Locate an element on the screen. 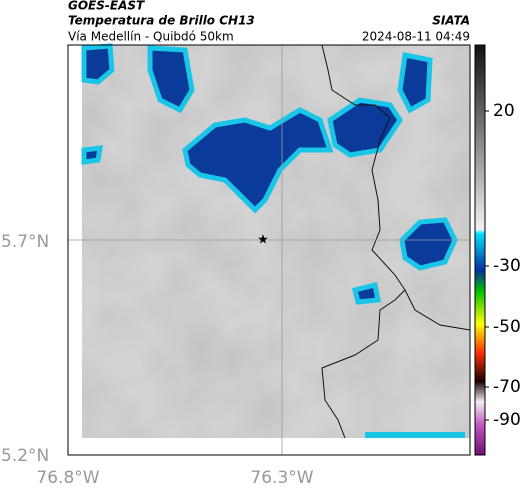  lon-label: 76.3°W is located at coordinates (281, 478).